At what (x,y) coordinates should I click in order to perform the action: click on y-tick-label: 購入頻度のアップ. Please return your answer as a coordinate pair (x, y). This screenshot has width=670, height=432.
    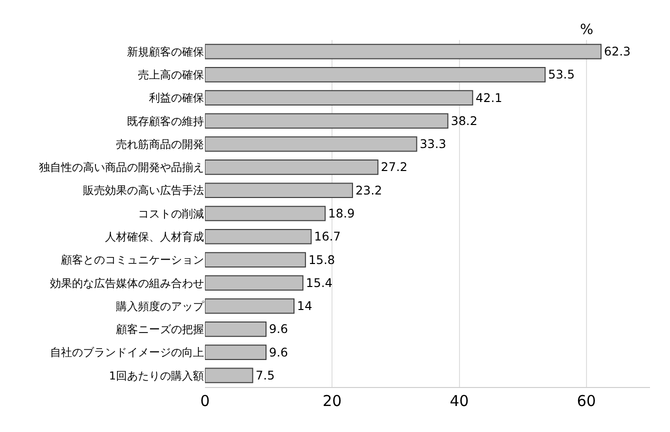
    Looking at the image, I should click on (160, 306).